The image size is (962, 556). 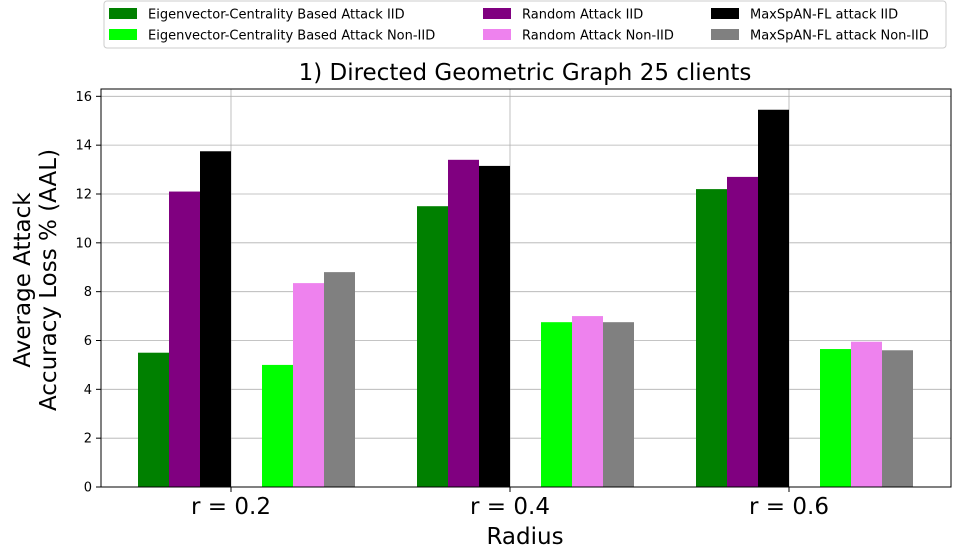 I want to click on x-tick-label: r = 0.4, so click(x=510, y=507).